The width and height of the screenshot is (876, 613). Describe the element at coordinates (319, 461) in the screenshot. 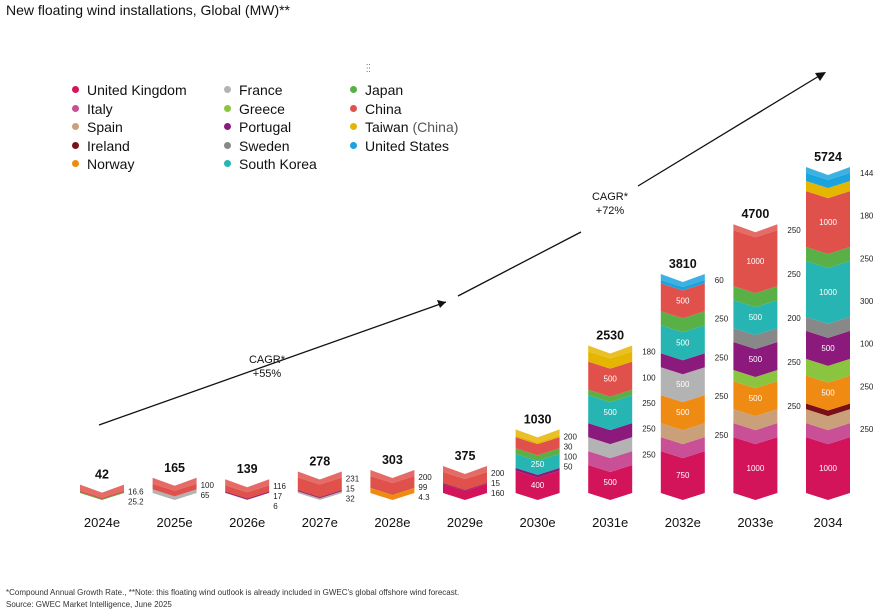

I see `bar-total-label: 278` at that location.